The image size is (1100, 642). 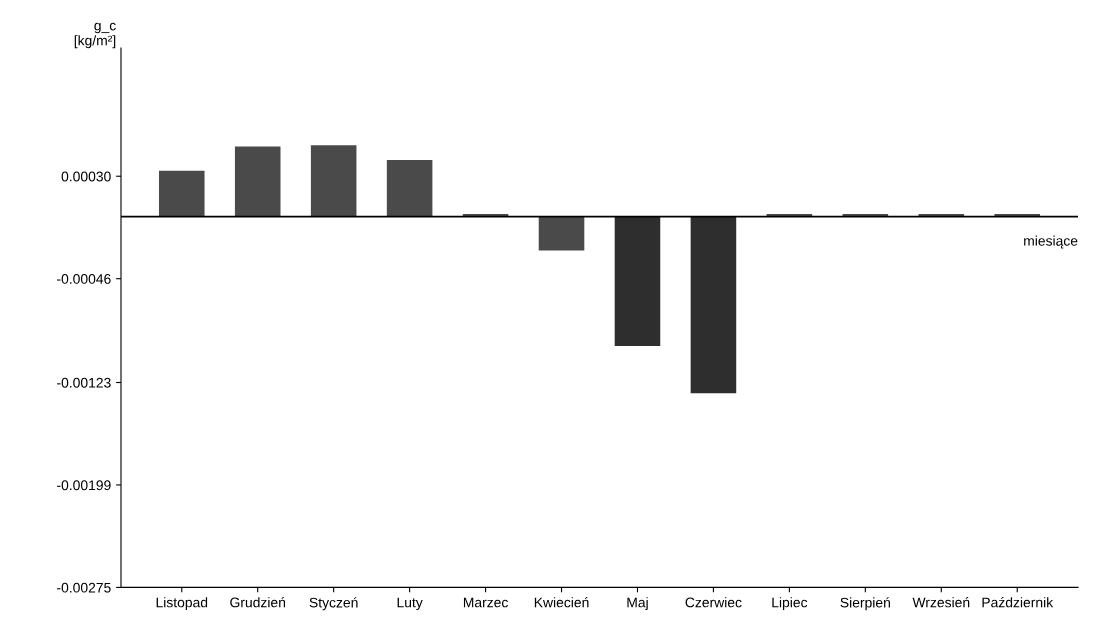 What do you see at coordinates (1018, 602) in the screenshot?
I see `x-tick-label: Październik` at bounding box center [1018, 602].